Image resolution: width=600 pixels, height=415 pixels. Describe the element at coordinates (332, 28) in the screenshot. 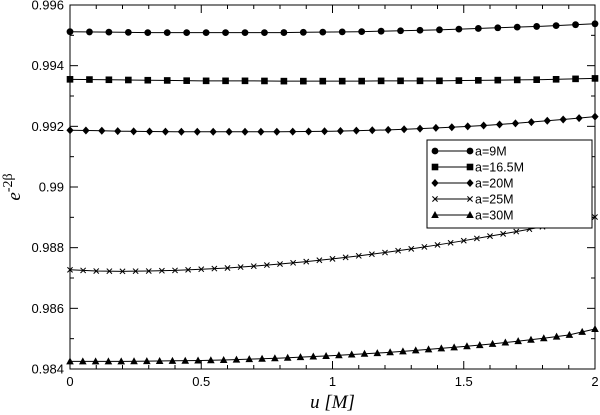

I see `series-a-9m` at that location.